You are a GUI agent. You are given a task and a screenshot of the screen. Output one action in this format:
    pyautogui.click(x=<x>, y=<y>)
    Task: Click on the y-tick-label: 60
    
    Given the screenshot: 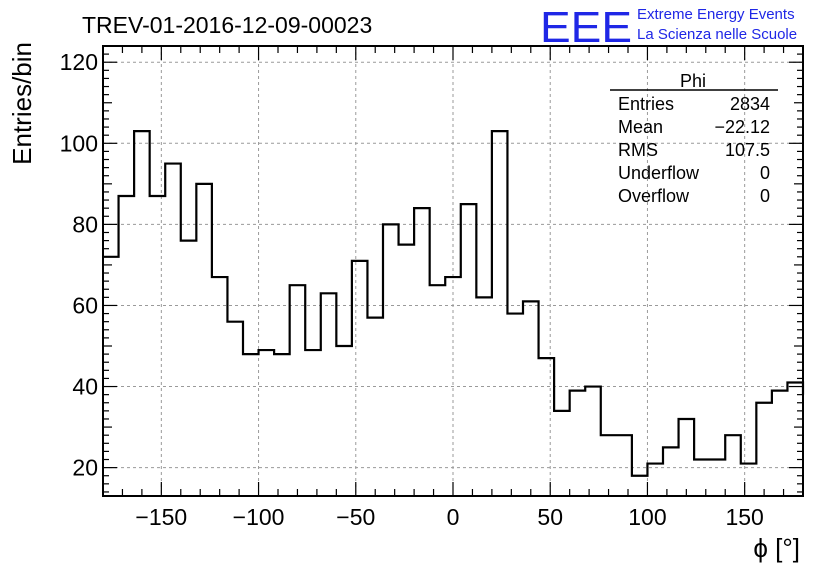 What is the action you would take?
    pyautogui.click(x=85, y=305)
    